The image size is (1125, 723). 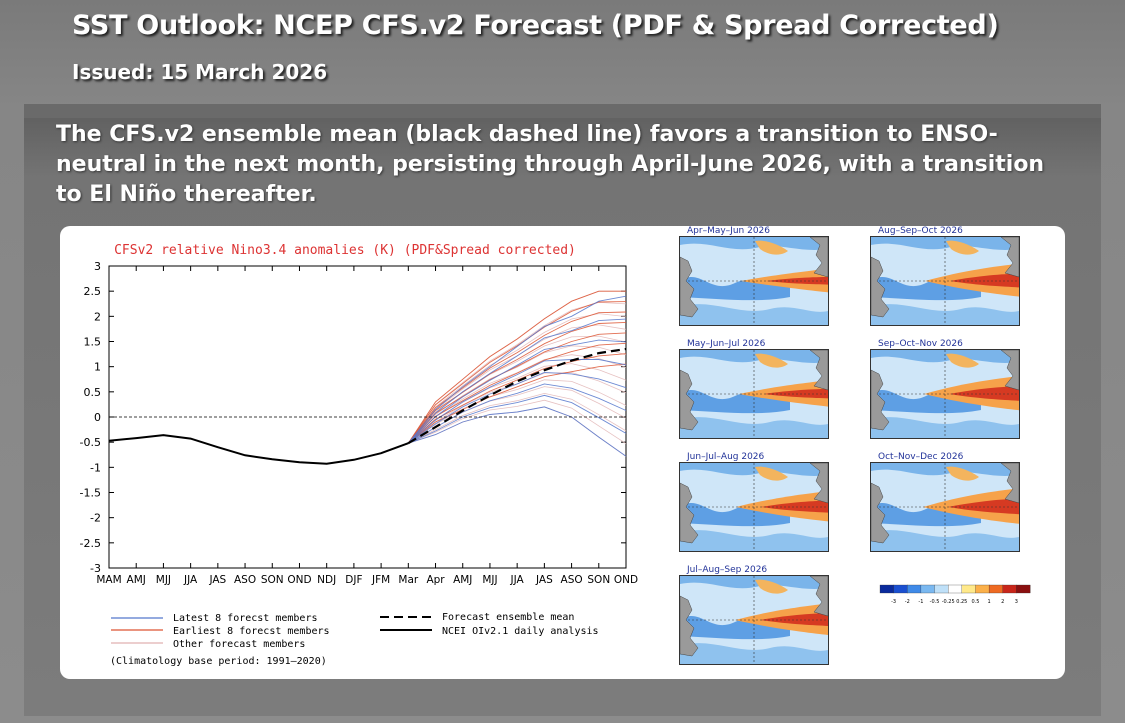 What do you see at coordinates (408, 580) in the screenshot?
I see `x-tick-label: Mar` at bounding box center [408, 580].